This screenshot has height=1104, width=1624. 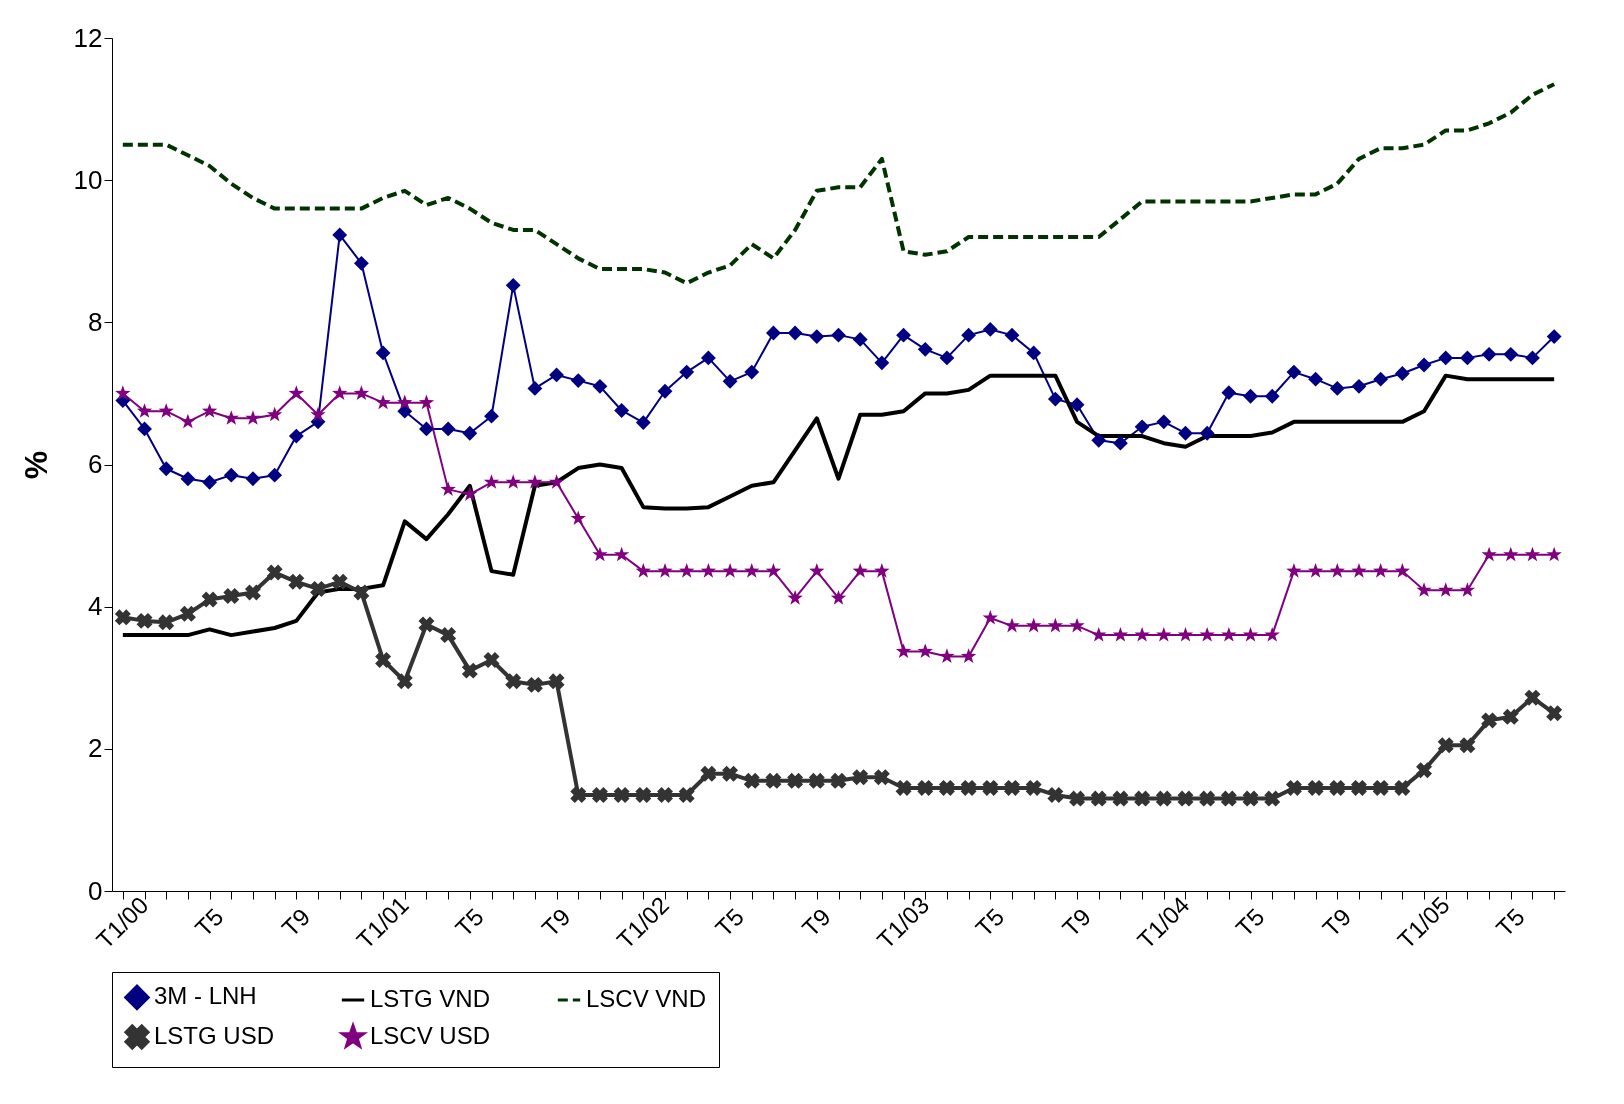 What do you see at coordinates (95, 890) in the screenshot?
I see `y-tick-label: 0` at bounding box center [95, 890].